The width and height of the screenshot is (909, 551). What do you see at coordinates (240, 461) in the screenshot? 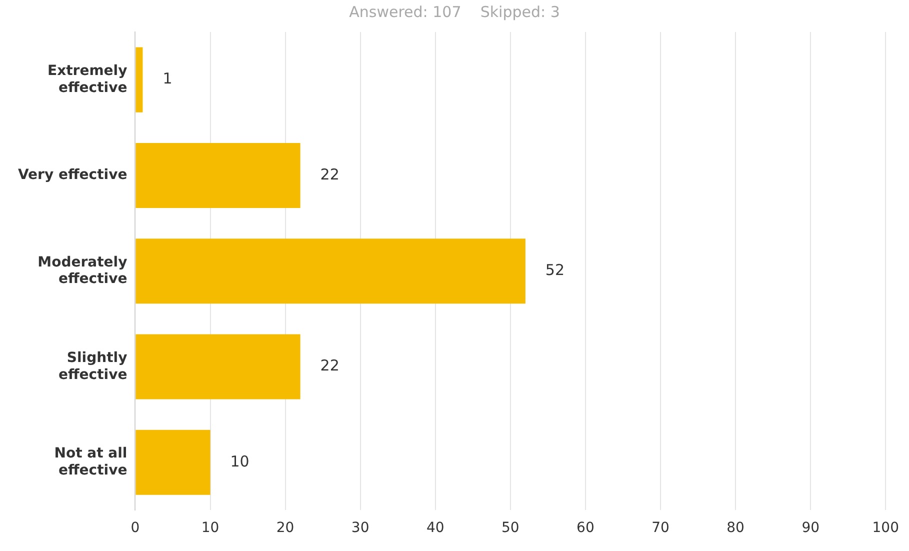
I see `data-label: 10` at bounding box center [240, 461].